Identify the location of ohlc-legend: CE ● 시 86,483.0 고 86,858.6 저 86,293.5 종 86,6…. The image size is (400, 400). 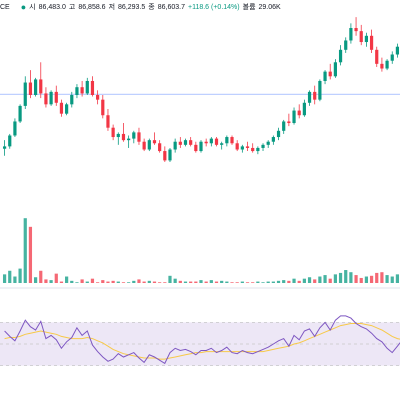
(142, 7).